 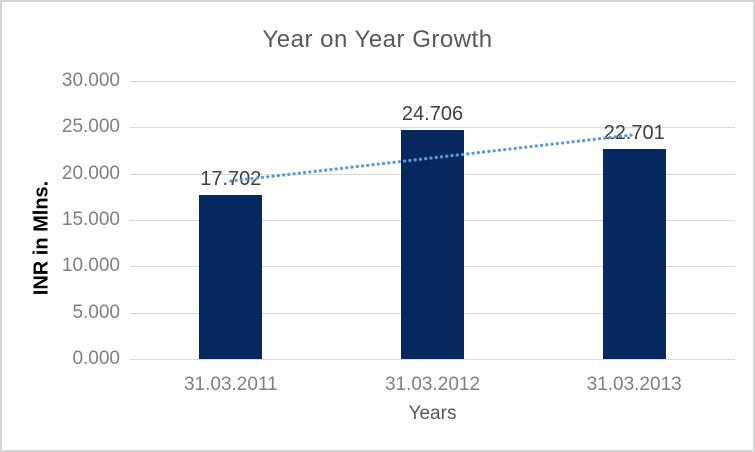 What do you see at coordinates (634, 133) in the screenshot?
I see `bar-data-label: 22.701` at bounding box center [634, 133].